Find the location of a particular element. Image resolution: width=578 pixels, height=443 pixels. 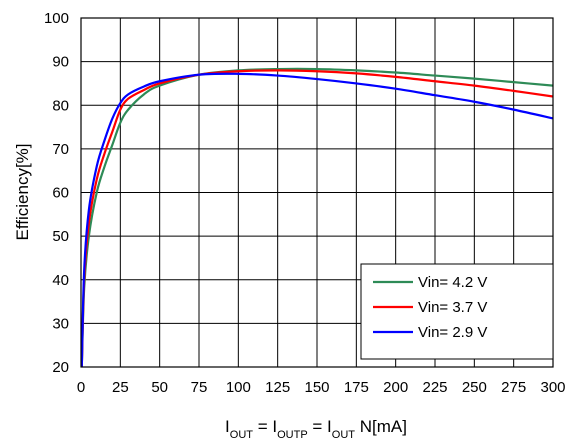

y-tick-label: 90 is located at coordinates (60, 62).